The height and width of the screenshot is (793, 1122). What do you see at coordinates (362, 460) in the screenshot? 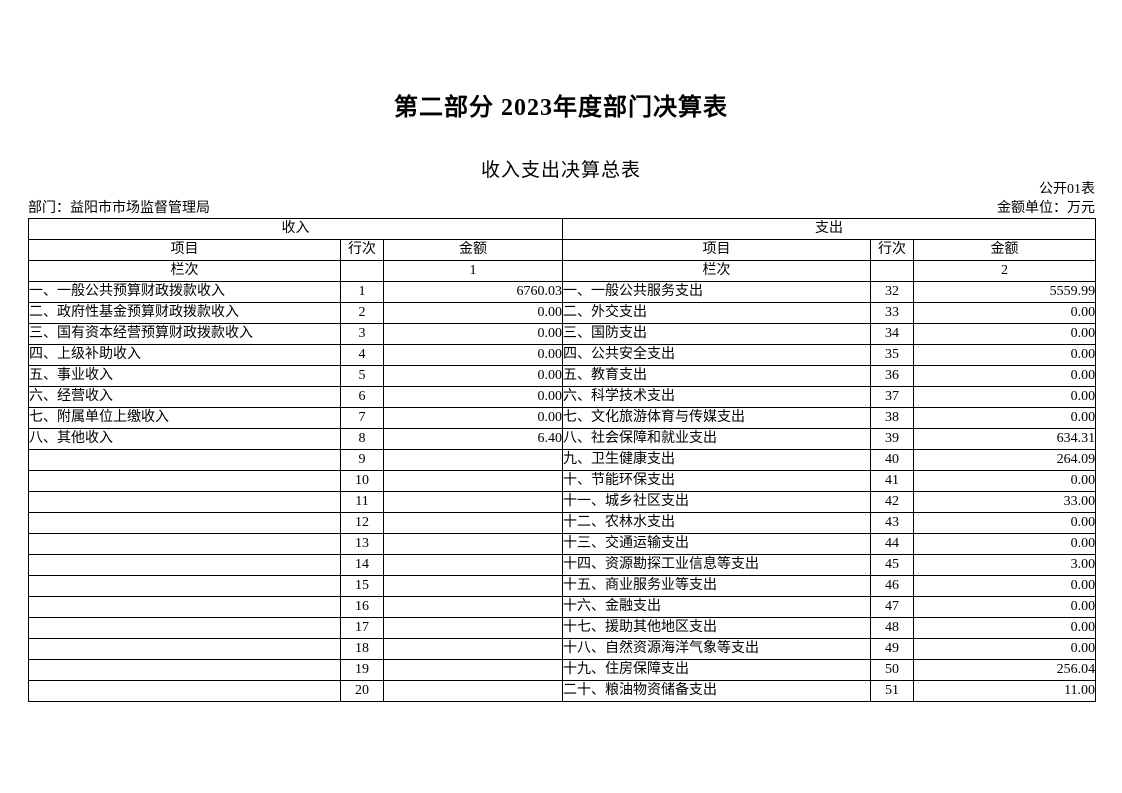
I see `income-rowno-cell: 9` at bounding box center [362, 460].